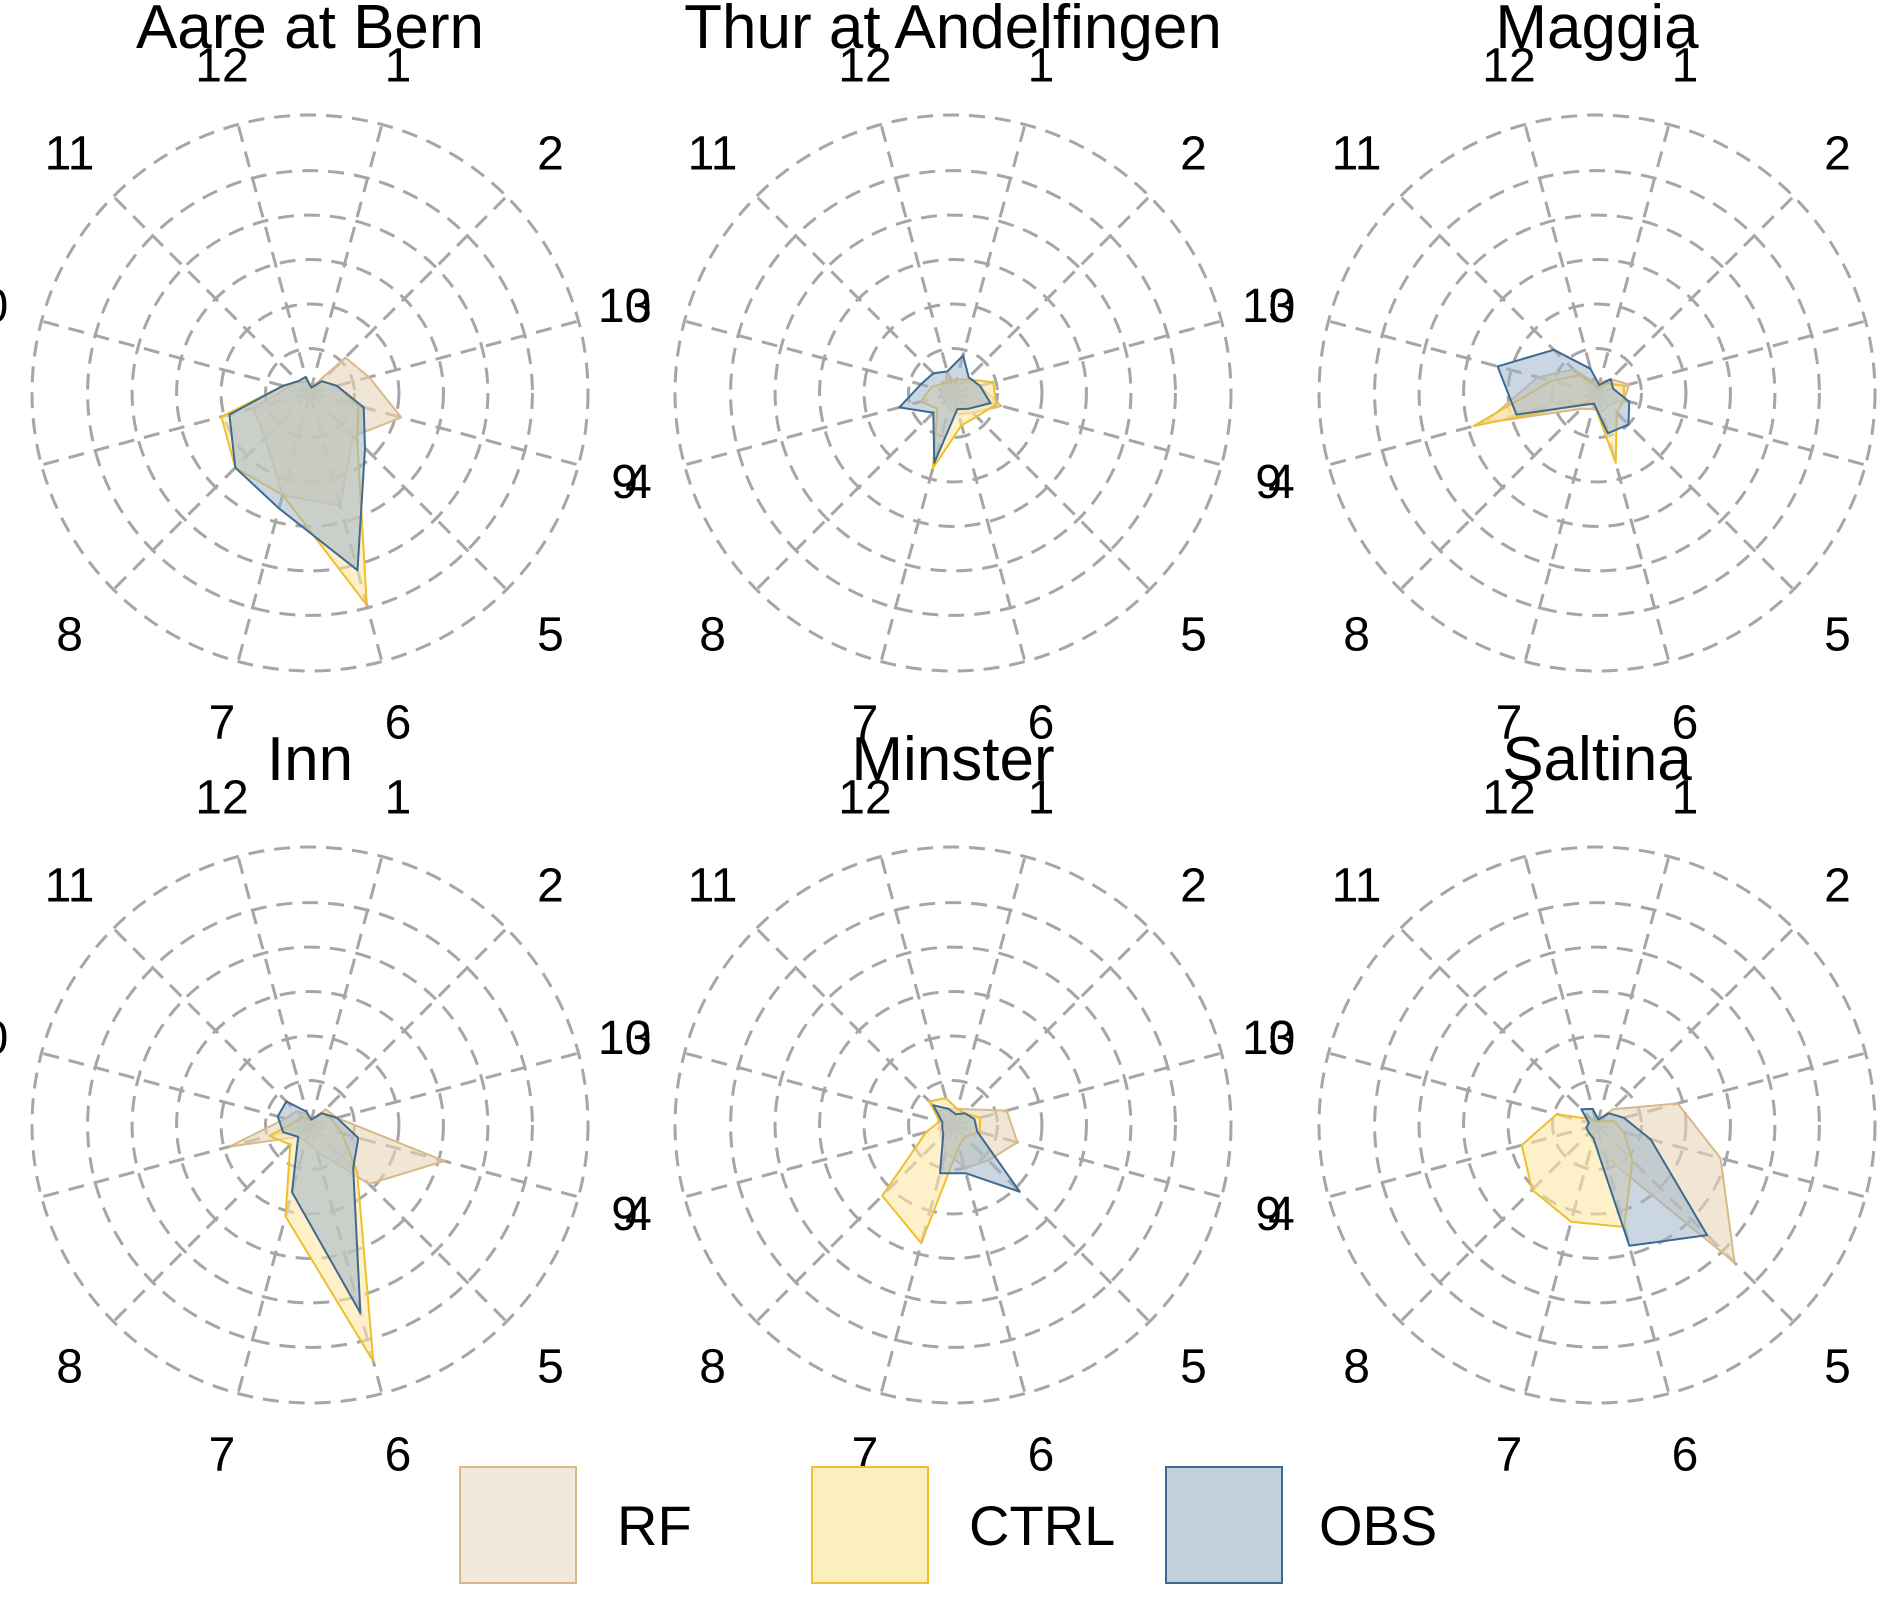 The image size is (1892, 1599). Describe the element at coordinates (1378, 1525) in the screenshot. I see `legend-label-obs: OBS` at that location.